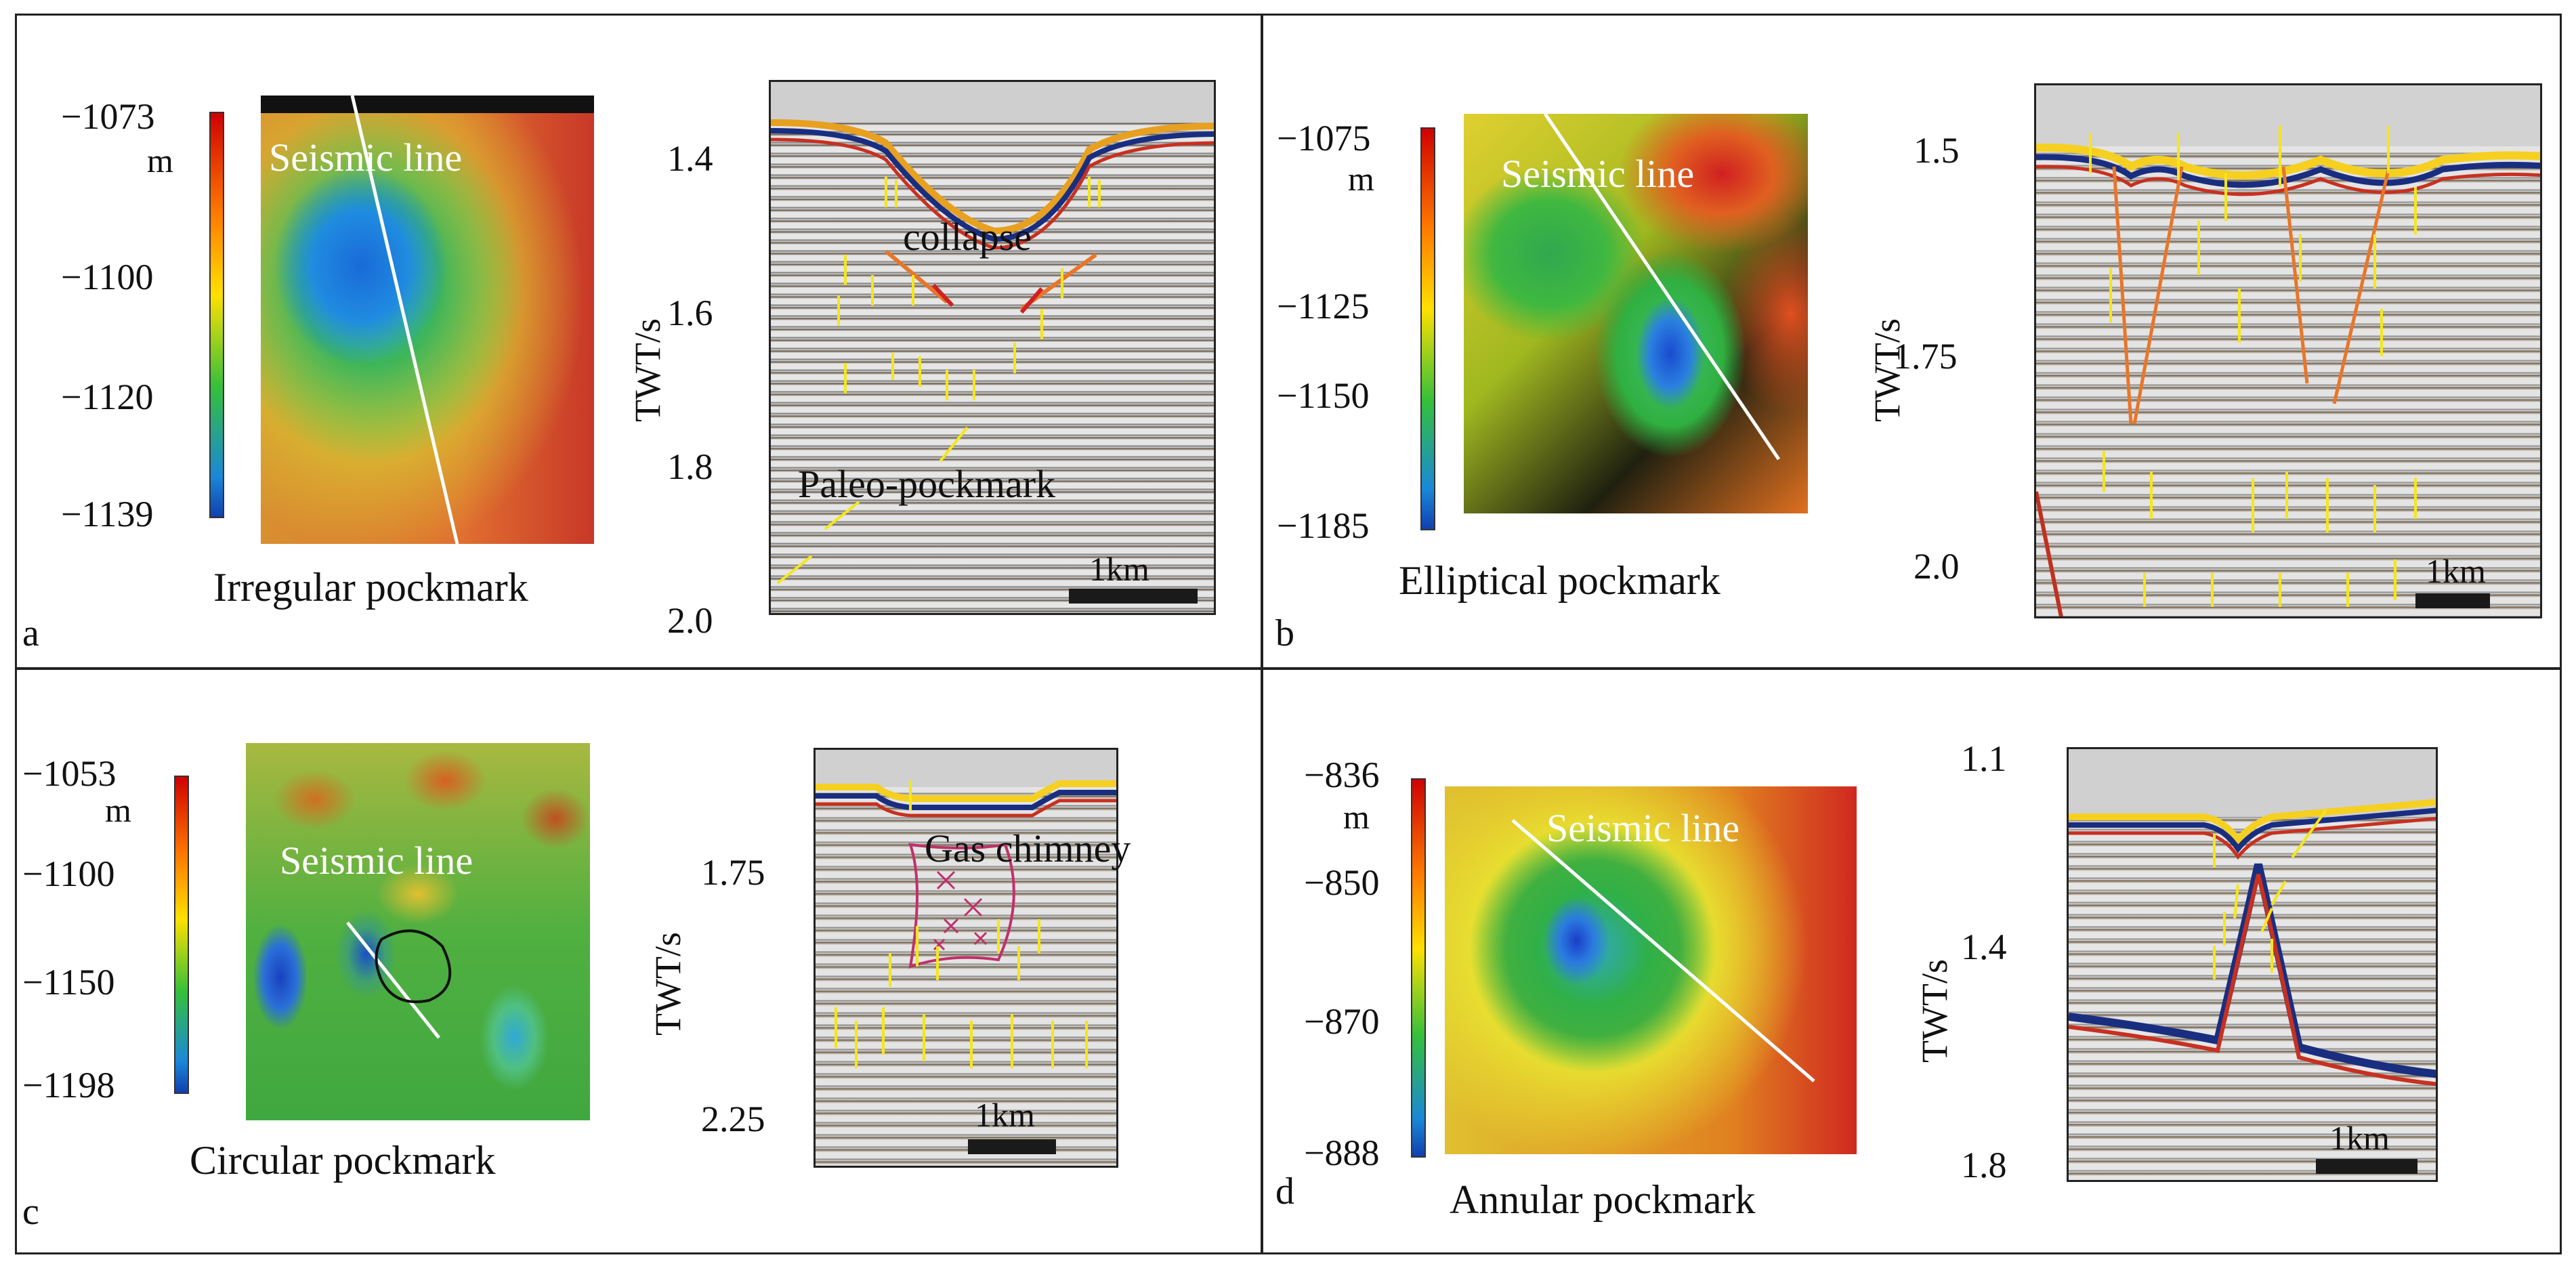 This screenshot has height=1268, width=2576. What do you see at coordinates (370, 587) in the screenshot?
I see `panel-caption: Irregular pockmark` at bounding box center [370, 587].